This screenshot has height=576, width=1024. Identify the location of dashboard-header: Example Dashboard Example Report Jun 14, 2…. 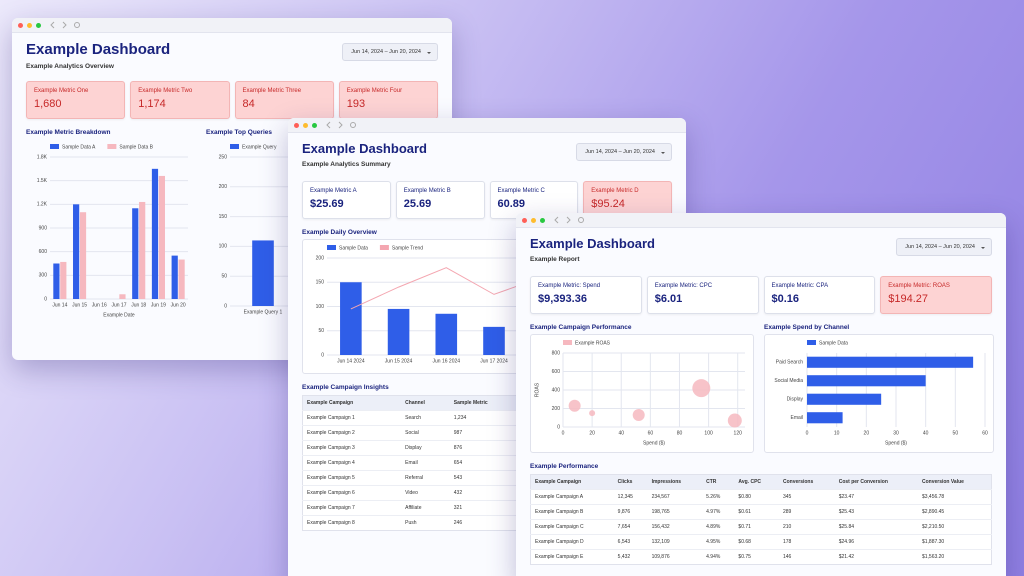
(761, 254).